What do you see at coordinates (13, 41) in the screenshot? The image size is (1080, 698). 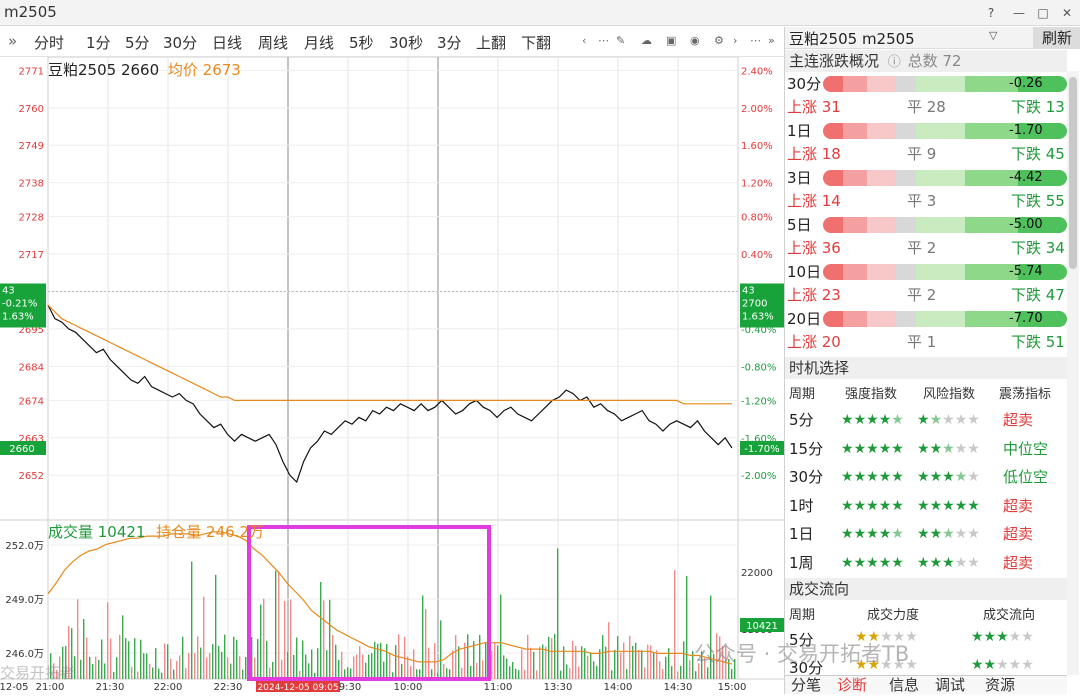 I see `expand-icon: »` at bounding box center [13, 41].